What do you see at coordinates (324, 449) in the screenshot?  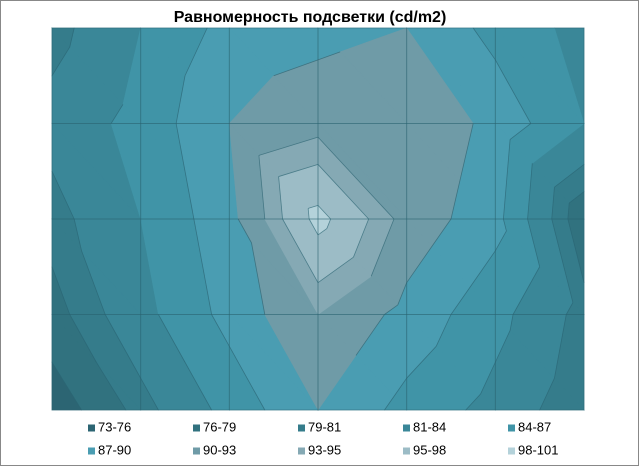 I see `legend-label: 93-95` at bounding box center [324, 449].